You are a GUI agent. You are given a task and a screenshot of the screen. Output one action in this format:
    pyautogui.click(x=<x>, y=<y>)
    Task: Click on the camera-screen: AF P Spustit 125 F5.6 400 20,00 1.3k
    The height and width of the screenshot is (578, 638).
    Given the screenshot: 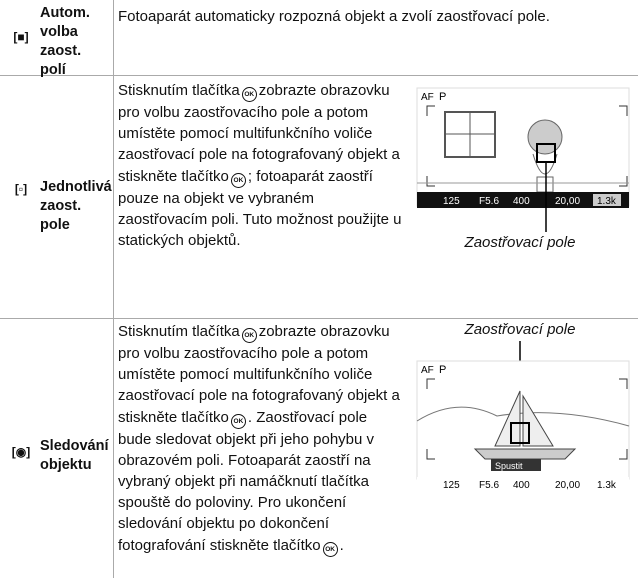 What is the action you would take?
    pyautogui.click(x=523, y=416)
    